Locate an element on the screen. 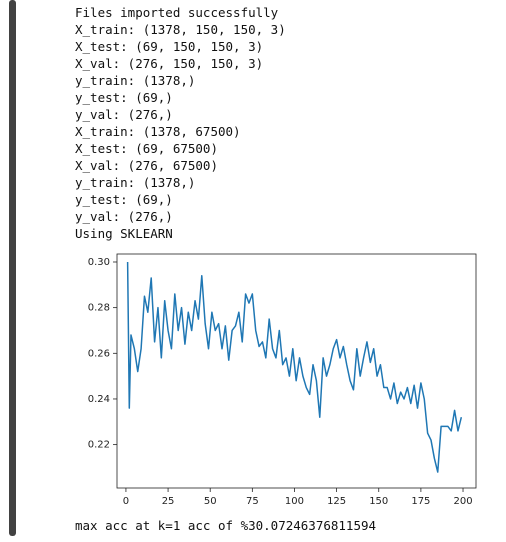 Image resolution: width=506 pixels, height=542 pixels. y-tick-label: 0.28 is located at coordinates (99, 308).